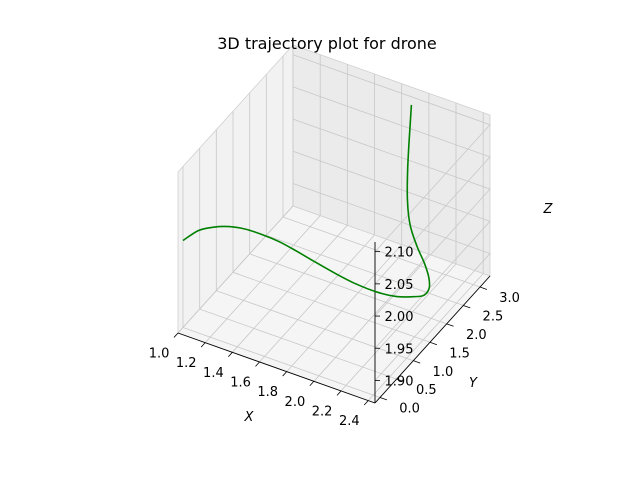 The image size is (640, 480). What do you see at coordinates (426, 390) in the screenshot?
I see `y-tick-label: 0.5` at bounding box center [426, 390].